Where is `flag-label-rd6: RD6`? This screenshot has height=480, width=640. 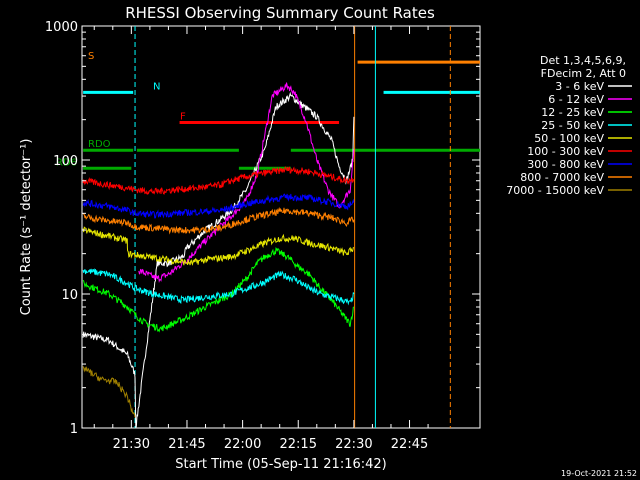 flag-label-rd6: RD6 is located at coordinates (66, 162).